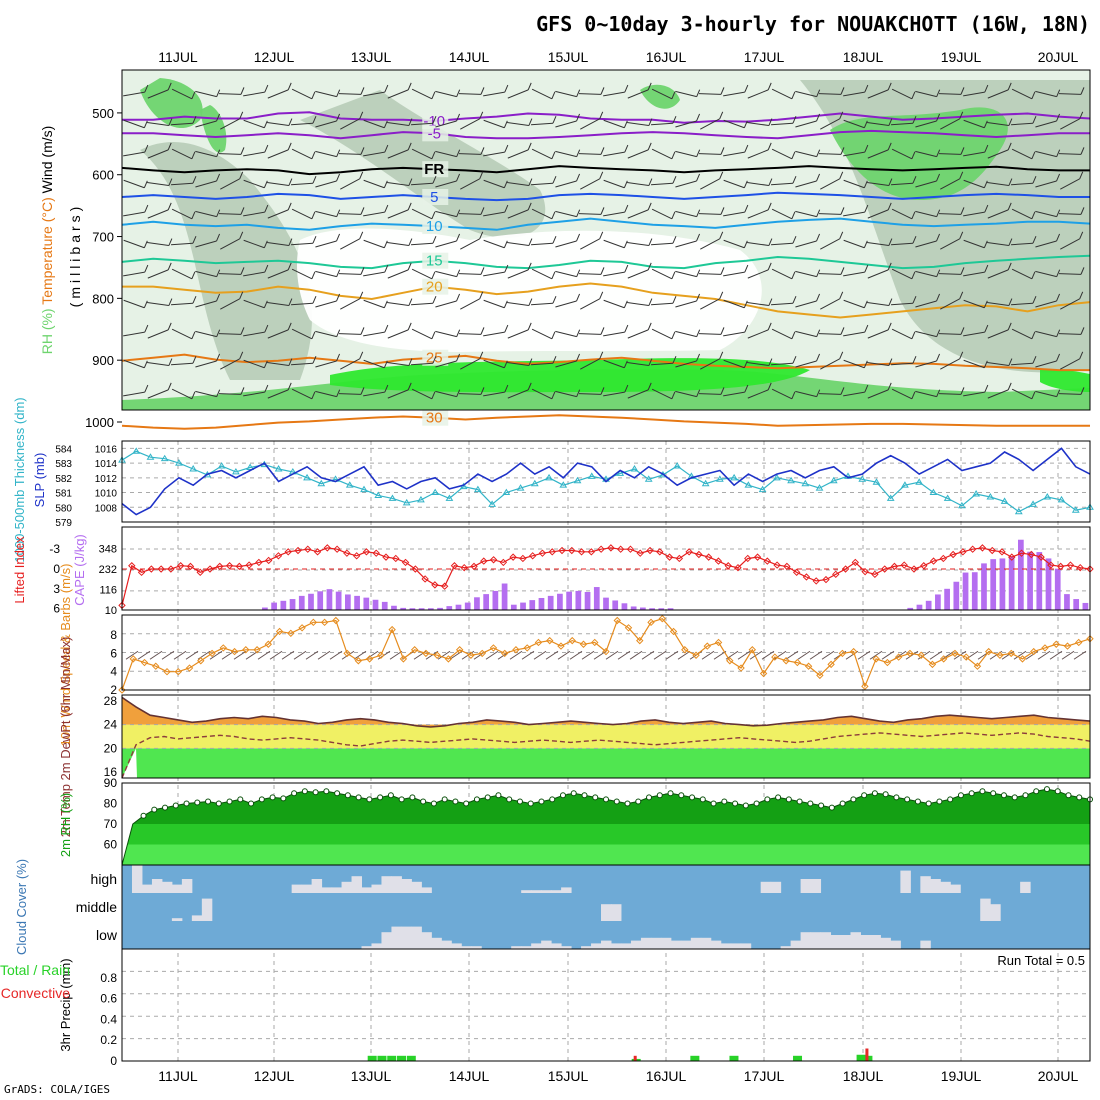 Image resolution: width=1100 pixels, height=1100 pixels. I want to click on cloud-bar-low, so click(816, 940).